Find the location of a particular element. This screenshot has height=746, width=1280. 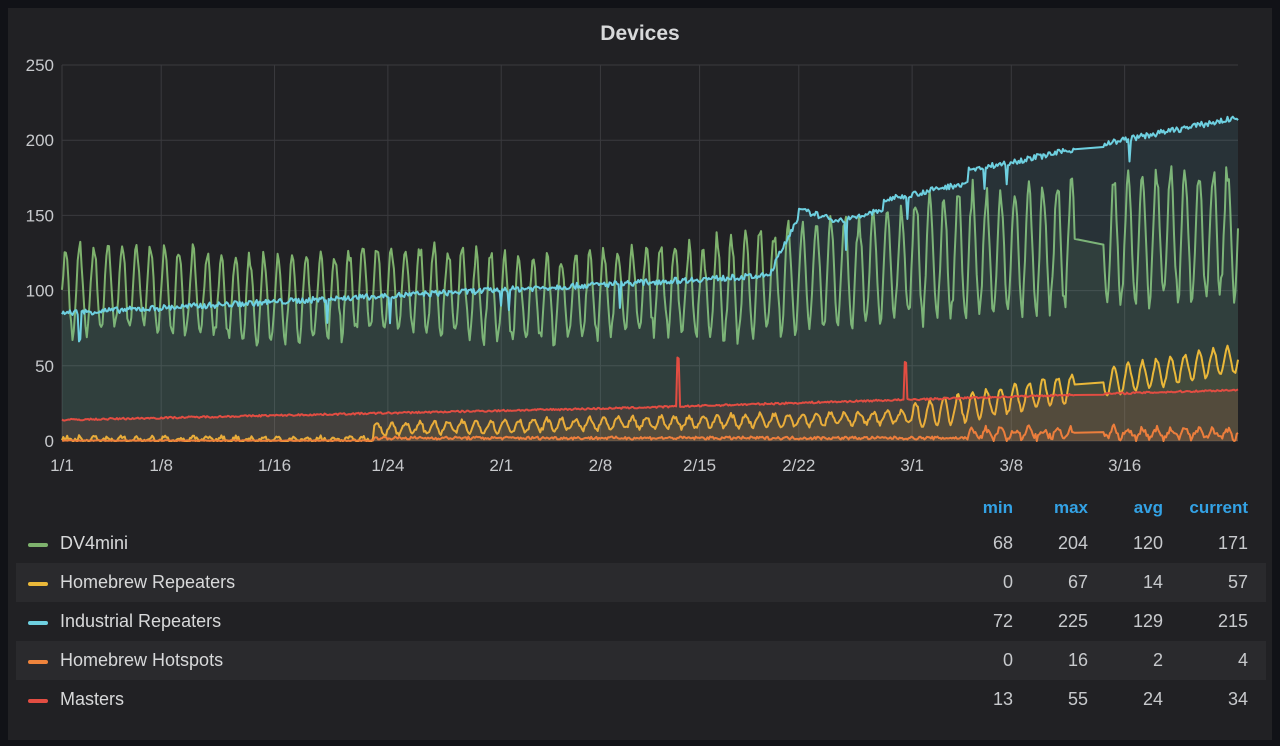

legend-current-value: 4 is located at coordinates (1242, 660).